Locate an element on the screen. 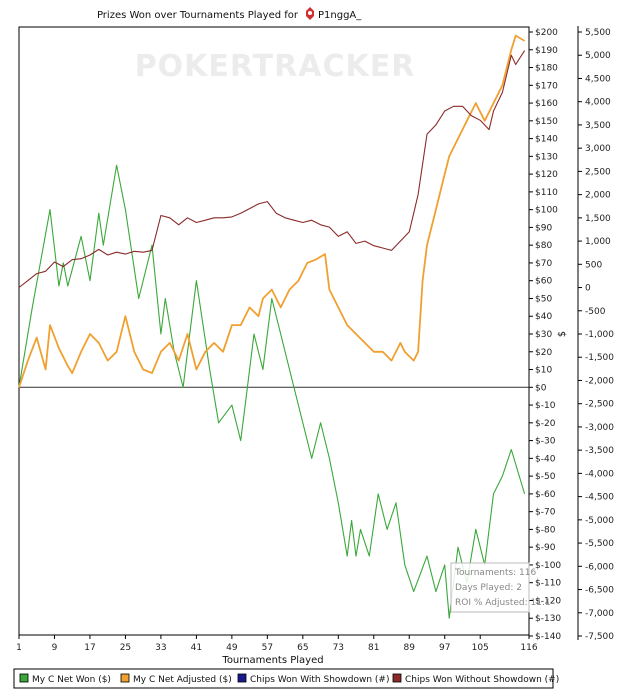 Image resolution: width=621 pixels, height=700 pixels. legend-label: Chips Won Without Showdown (#) is located at coordinates (482, 680).